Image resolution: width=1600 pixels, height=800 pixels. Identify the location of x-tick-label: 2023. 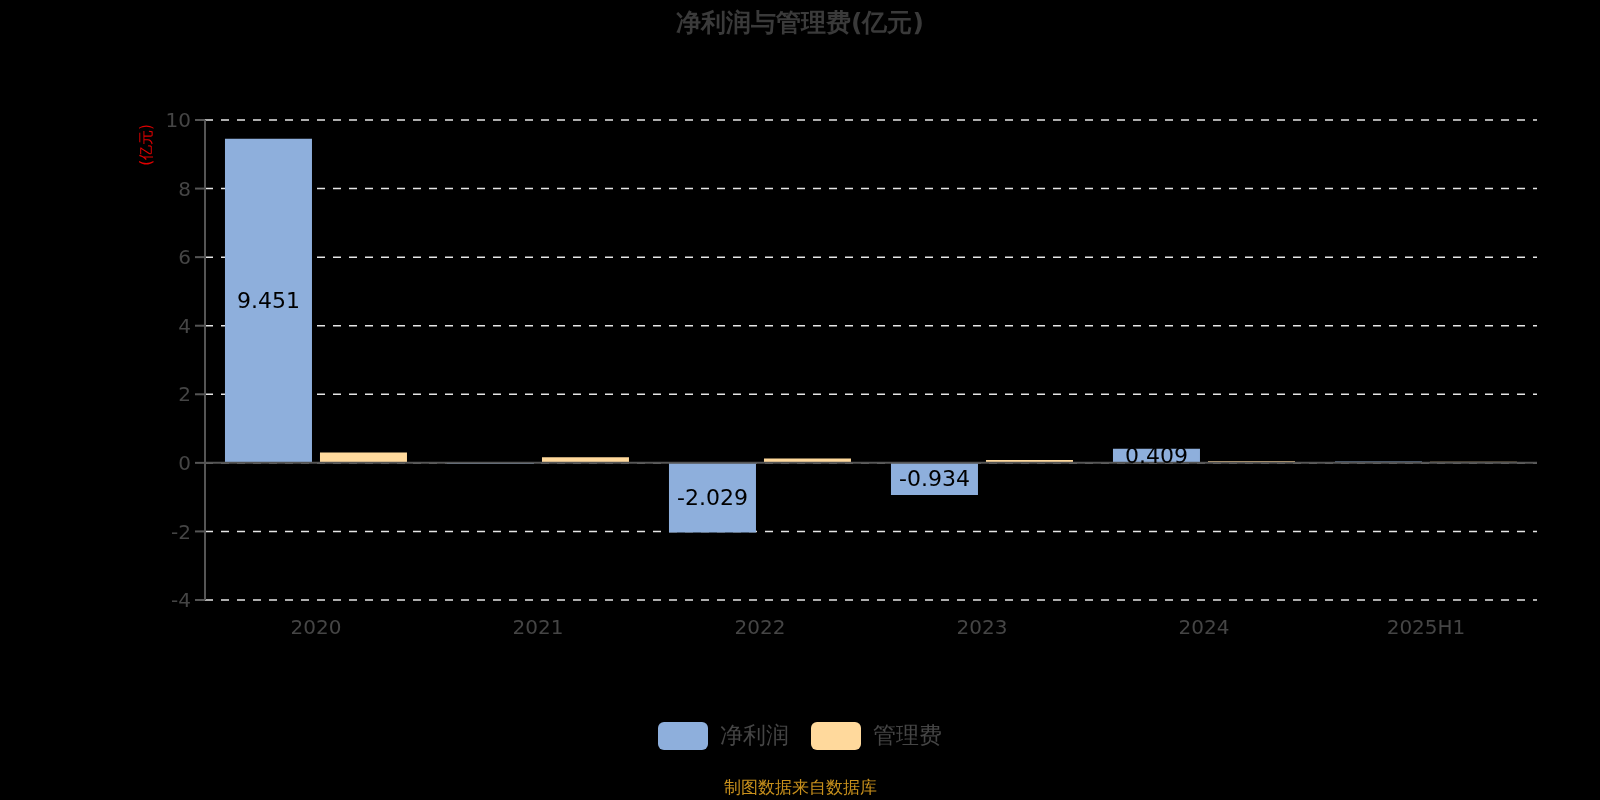
(982, 627).